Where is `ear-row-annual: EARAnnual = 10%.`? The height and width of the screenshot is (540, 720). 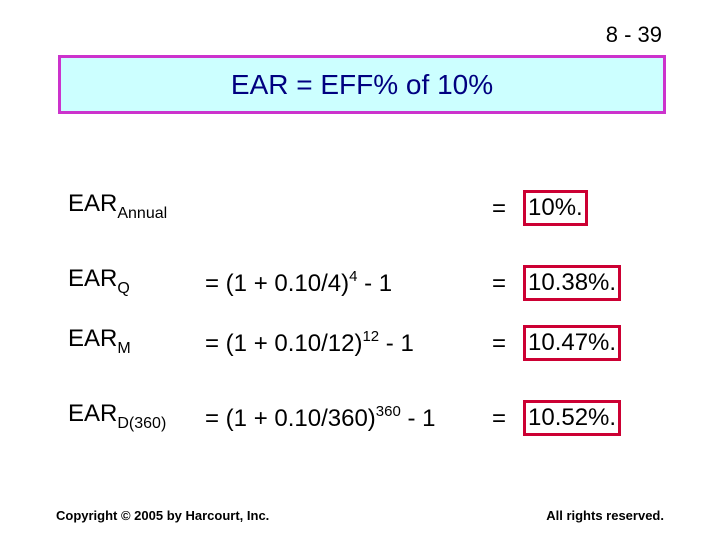 ear-row-annual: EARAnnual = 10%. is located at coordinates (360, 204).